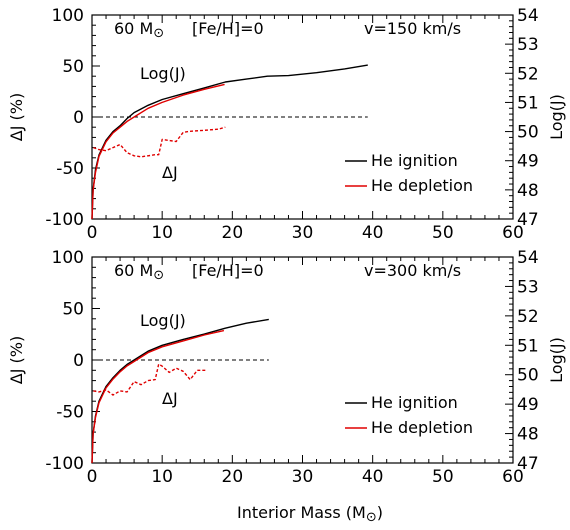 This screenshot has width=570, height=530. I want to click on velocity-label: v=150 km/s, so click(412, 28).